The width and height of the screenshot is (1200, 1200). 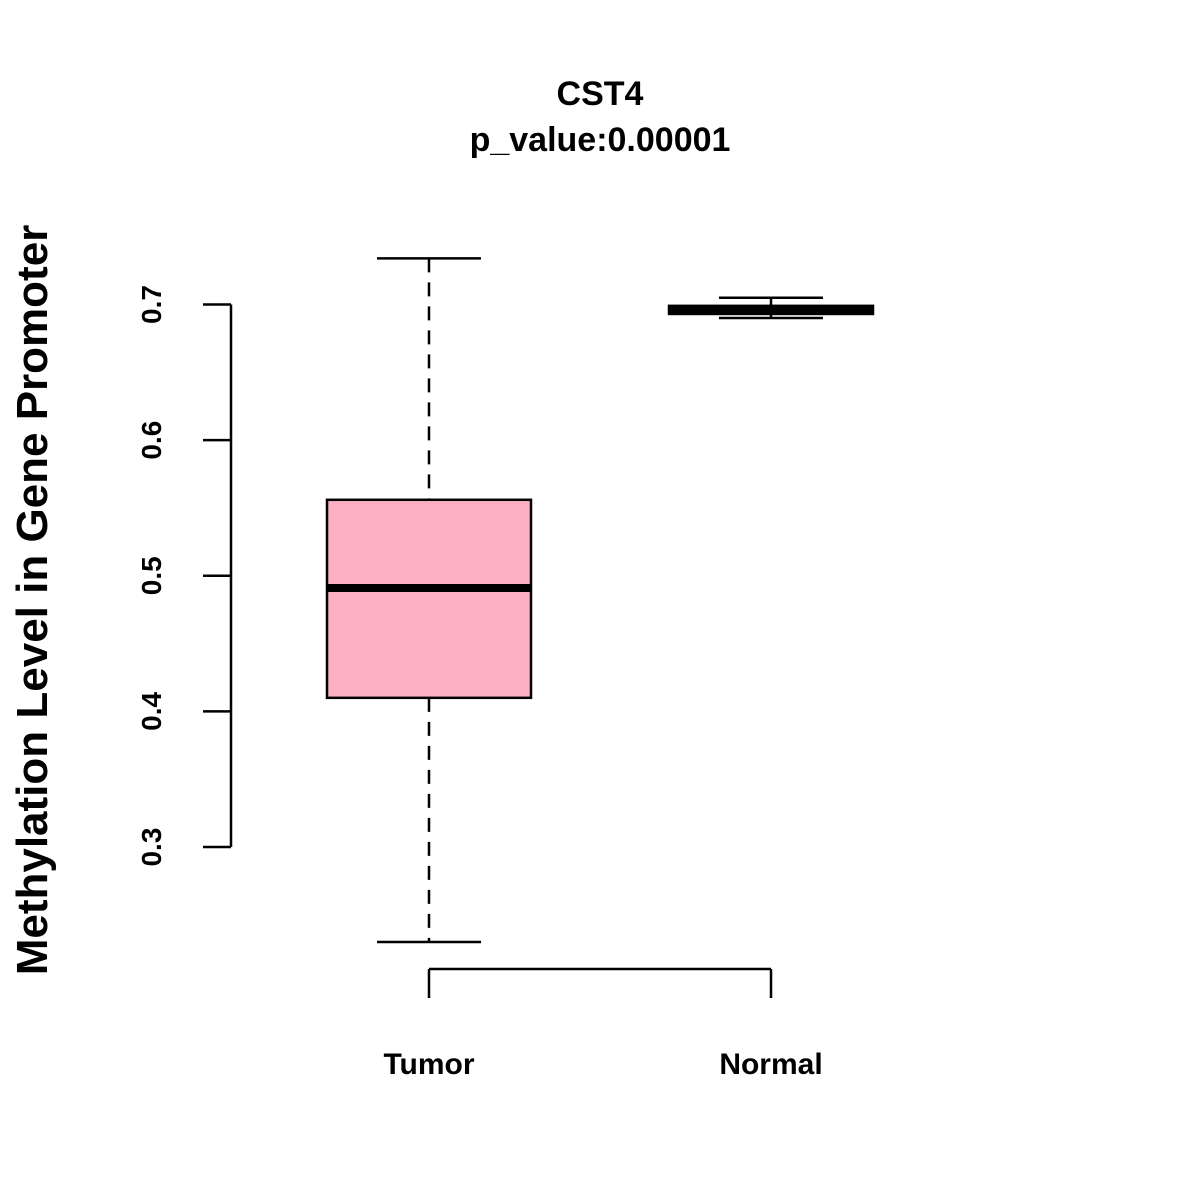 I want to click on y-tick-label: 0.3, so click(x=151, y=847).